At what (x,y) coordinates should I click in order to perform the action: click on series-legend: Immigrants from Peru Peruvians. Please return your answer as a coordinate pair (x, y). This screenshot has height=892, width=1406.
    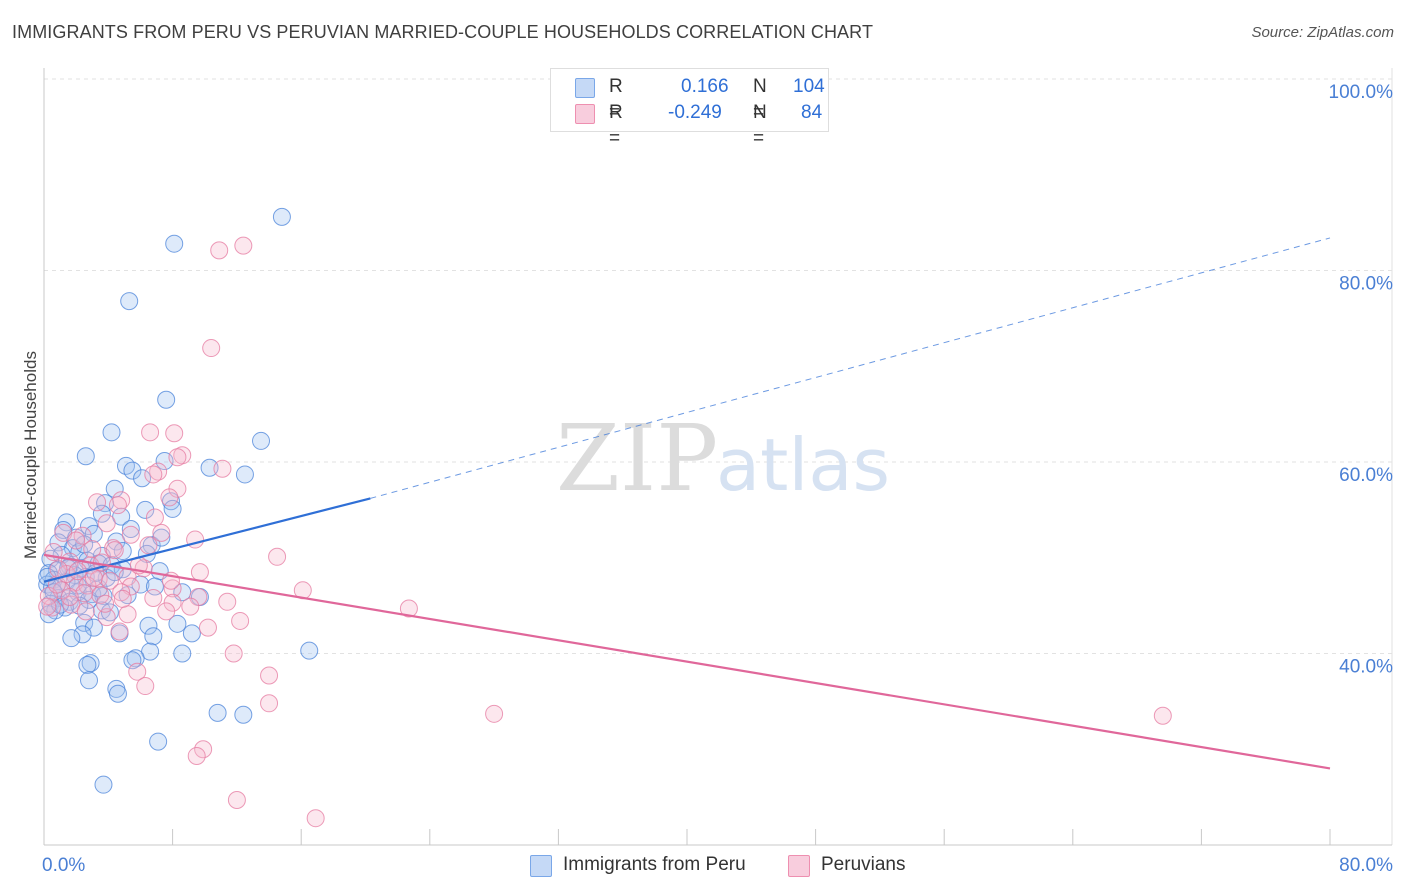
    Looking at the image, I should click on (703, 865).